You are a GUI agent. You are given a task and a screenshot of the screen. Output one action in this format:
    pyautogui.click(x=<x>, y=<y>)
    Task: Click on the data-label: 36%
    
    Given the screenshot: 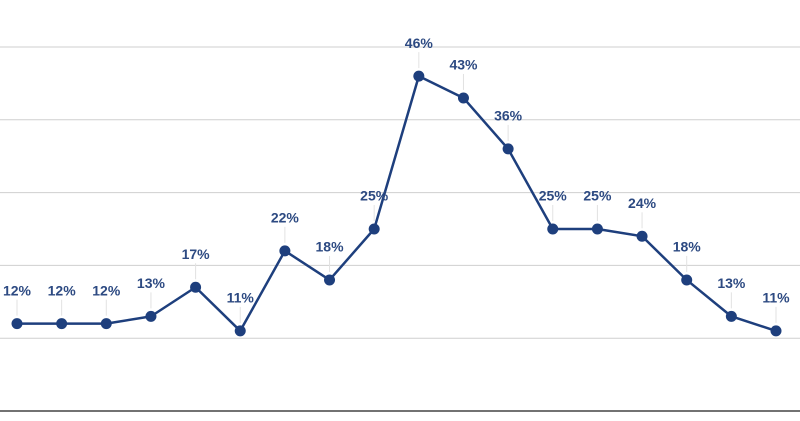 What is the action you would take?
    pyautogui.click(x=508, y=116)
    